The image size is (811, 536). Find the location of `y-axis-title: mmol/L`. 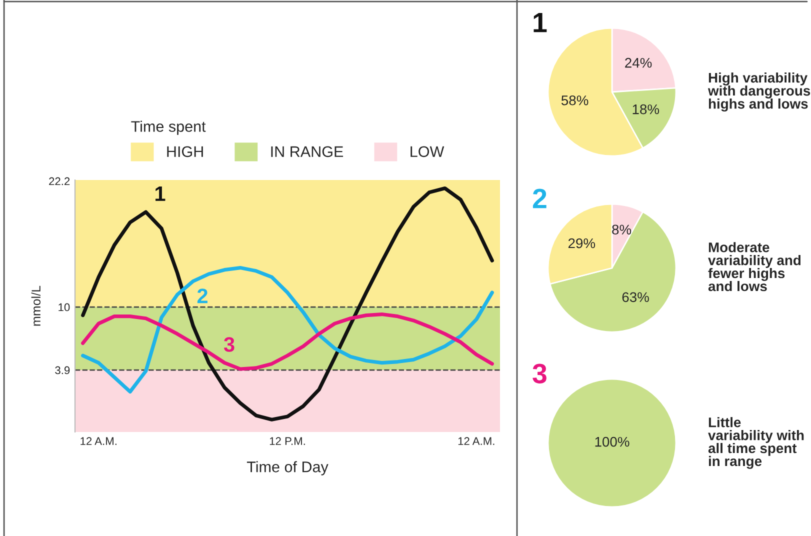

y-axis-title: mmol/L is located at coordinates (35, 306).